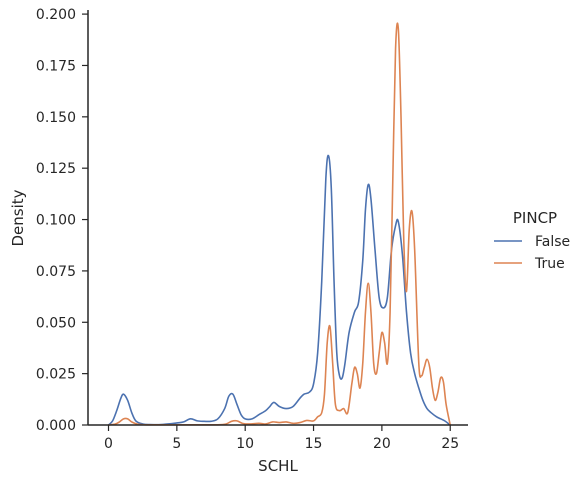 The width and height of the screenshot is (587, 484). What do you see at coordinates (56, 426) in the screenshot?
I see `y-tick-label: 0.000` at bounding box center [56, 426].